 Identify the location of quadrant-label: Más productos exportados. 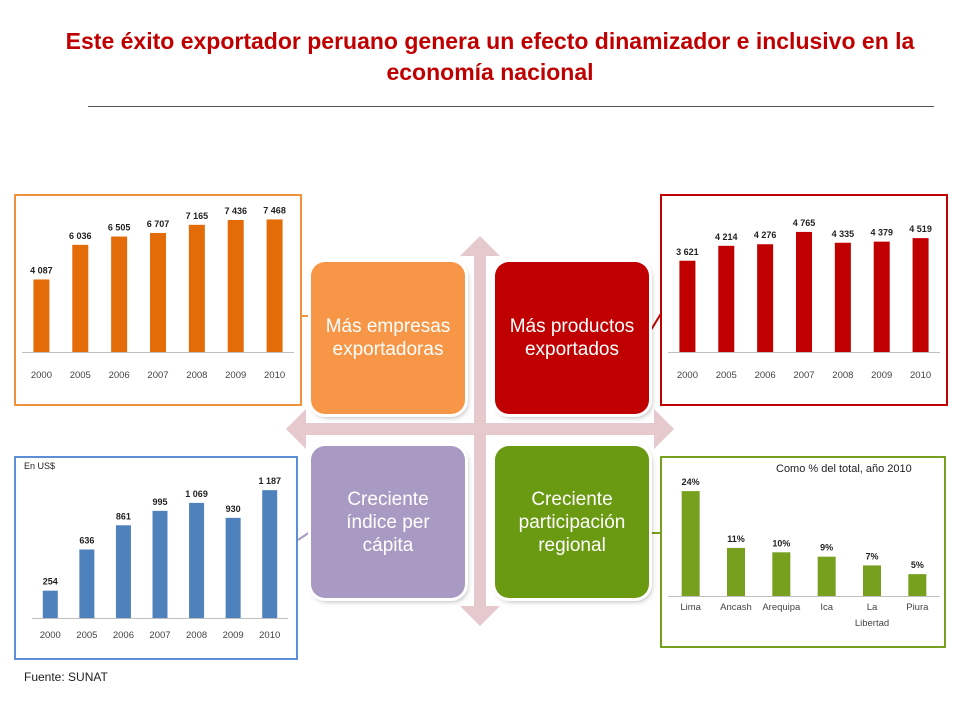
(572, 338).